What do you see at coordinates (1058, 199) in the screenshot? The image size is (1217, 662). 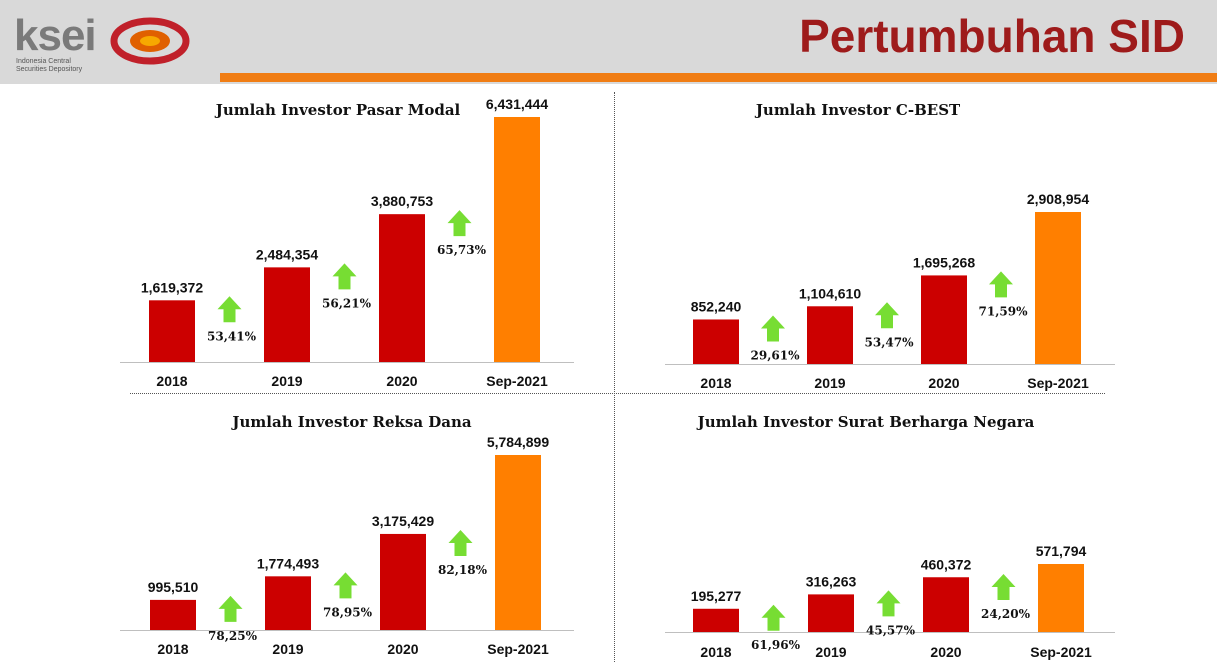 I see `data-label: 2,908,954` at bounding box center [1058, 199].